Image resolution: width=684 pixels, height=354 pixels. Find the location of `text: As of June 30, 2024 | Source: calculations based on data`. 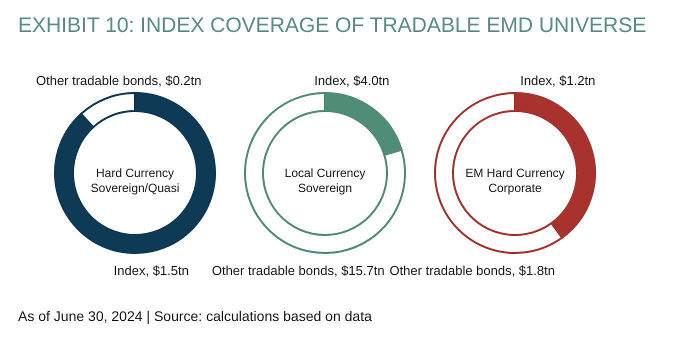

text: As of June 30, 2024 | Source: calculations based on data is located at coordinates (195, 316).